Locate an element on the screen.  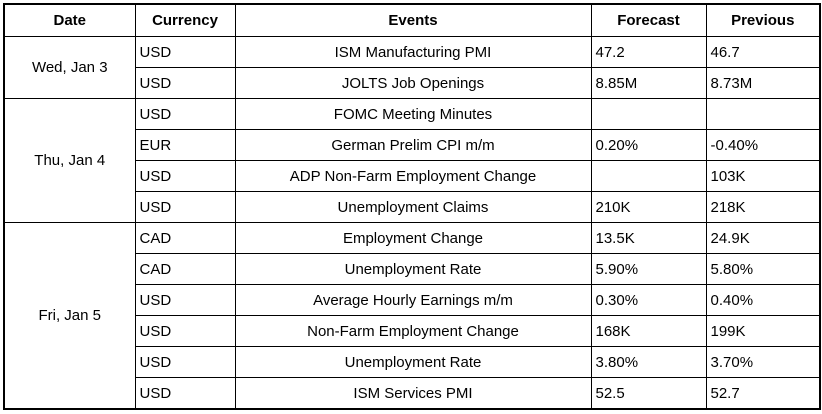
previous-cell is located at coordinates (763, 114).